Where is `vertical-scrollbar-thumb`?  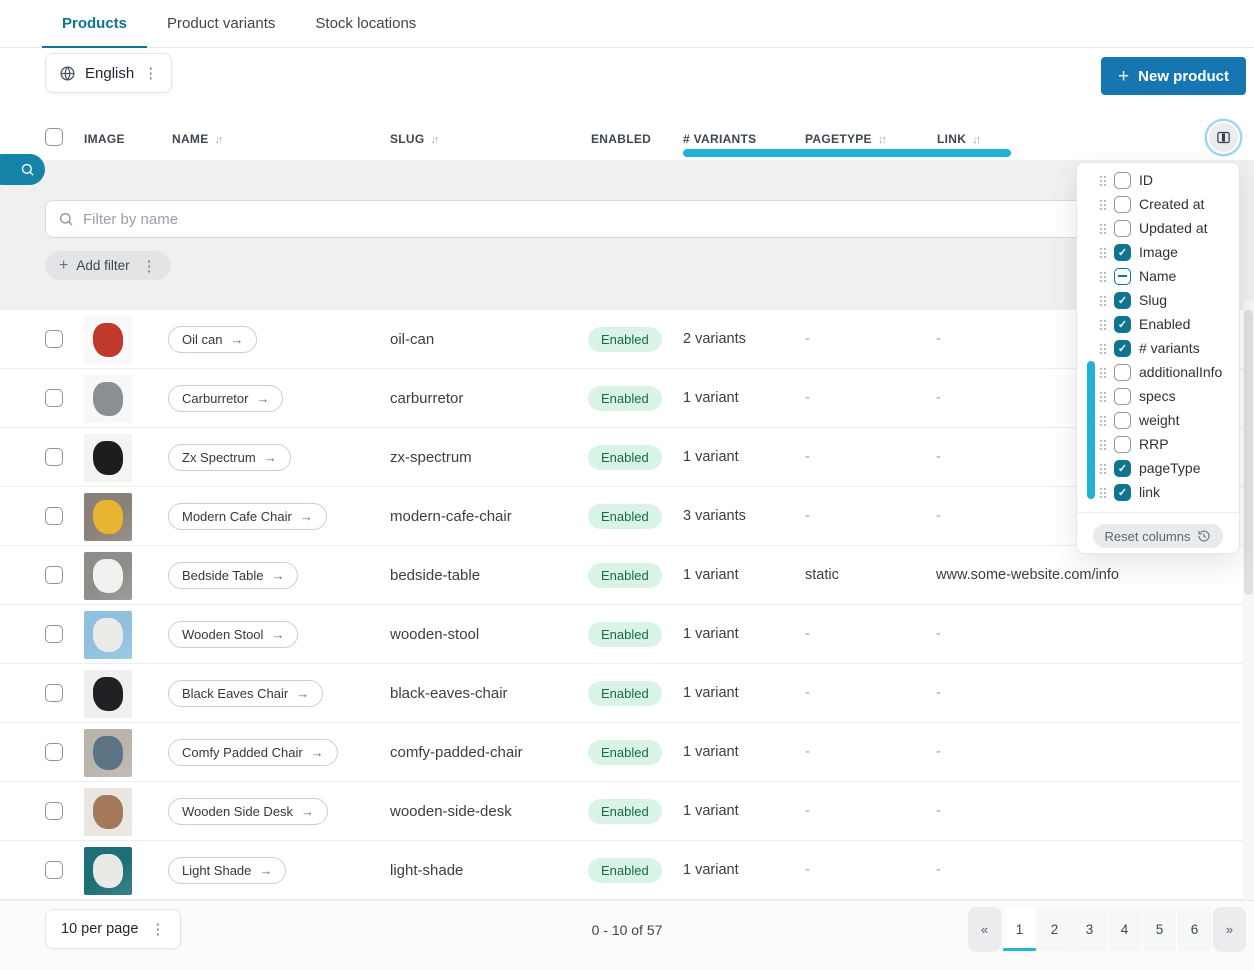 vertical-scrollbar-thumb is located at coordinates (1248, 452).